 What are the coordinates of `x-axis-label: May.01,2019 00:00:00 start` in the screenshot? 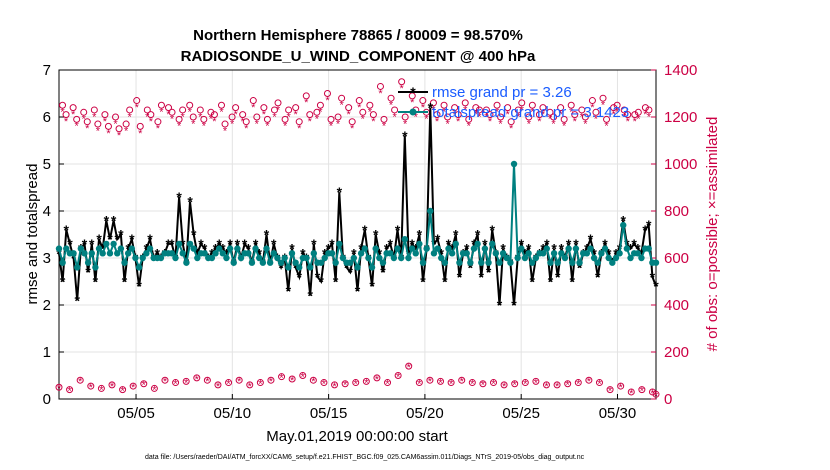 It's located at (357, 436).